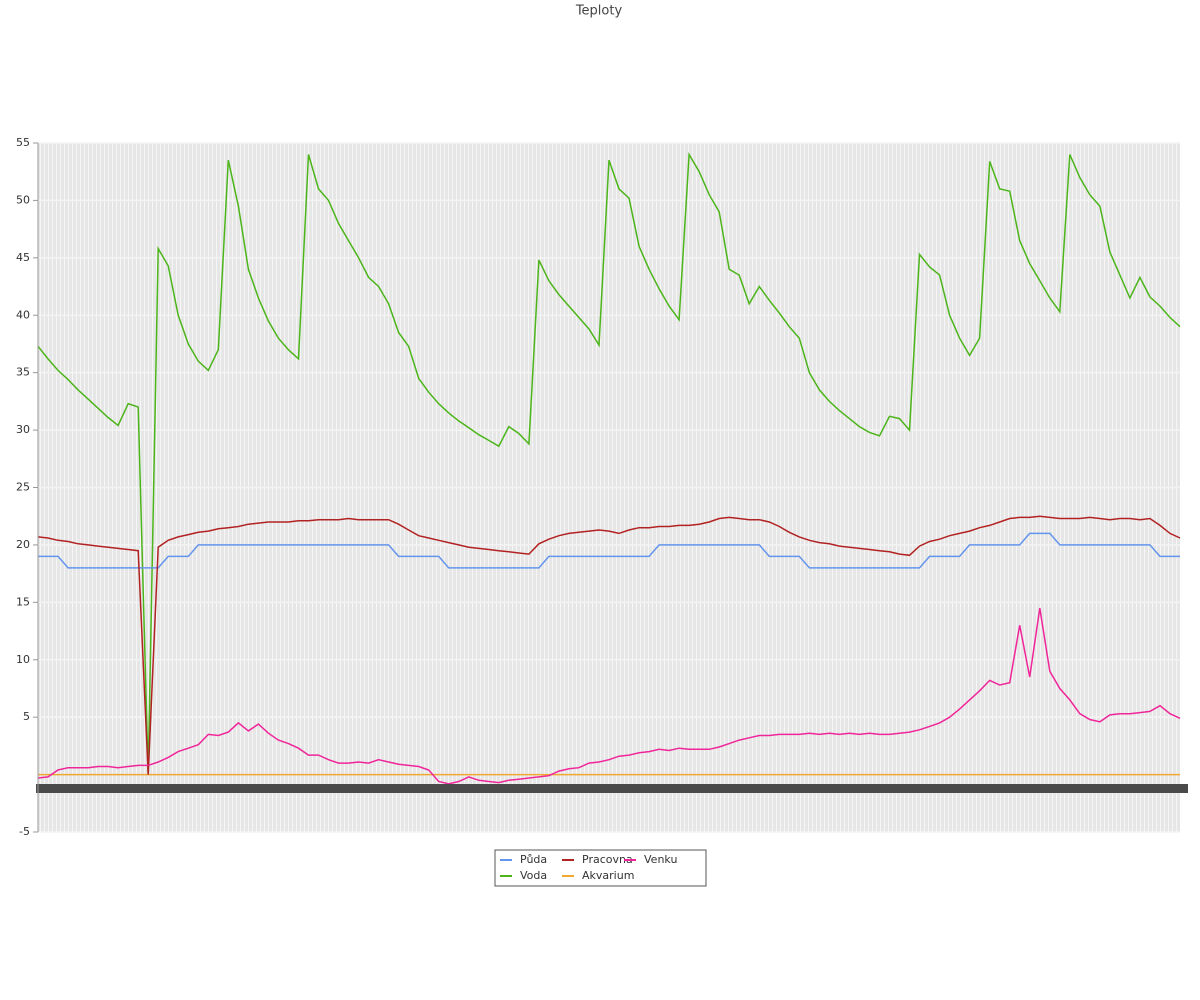  What do you see at coordinates (23, 142) in the screenshot?
I see `y-tick-label: 55` at bounding box center [23, 142].